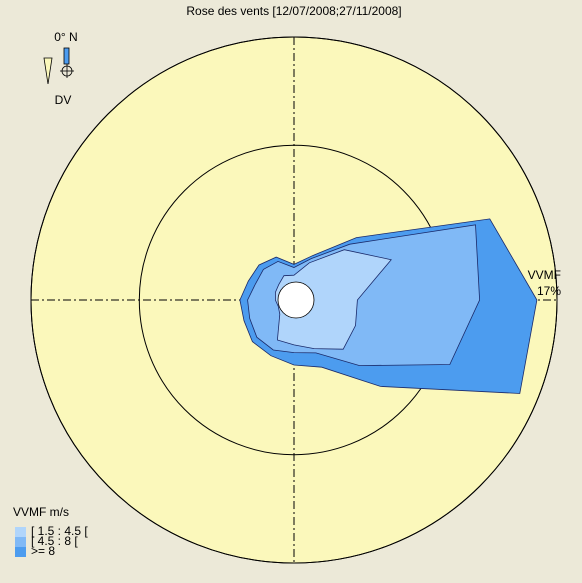  I want to click on r-axis-label: VVMF, so click(544, 275).